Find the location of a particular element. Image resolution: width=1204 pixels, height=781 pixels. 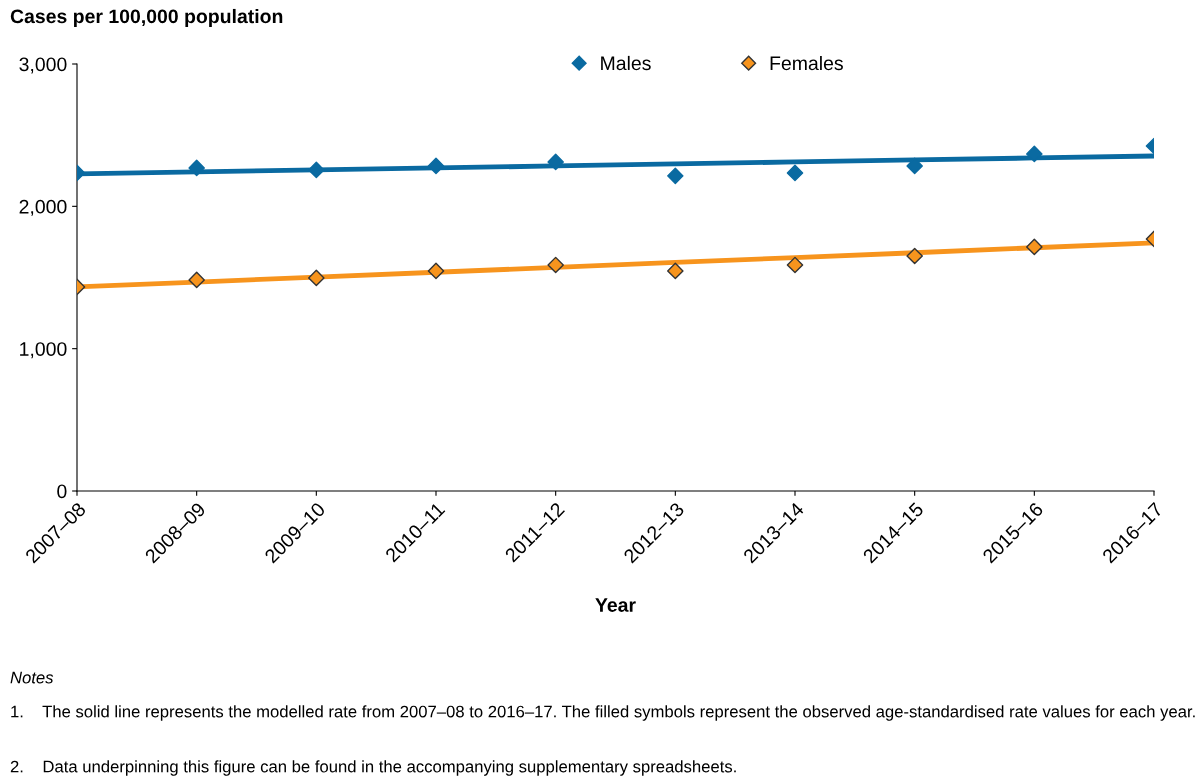

y-tick-label: 3,000 is located at coordinates (43, 65).